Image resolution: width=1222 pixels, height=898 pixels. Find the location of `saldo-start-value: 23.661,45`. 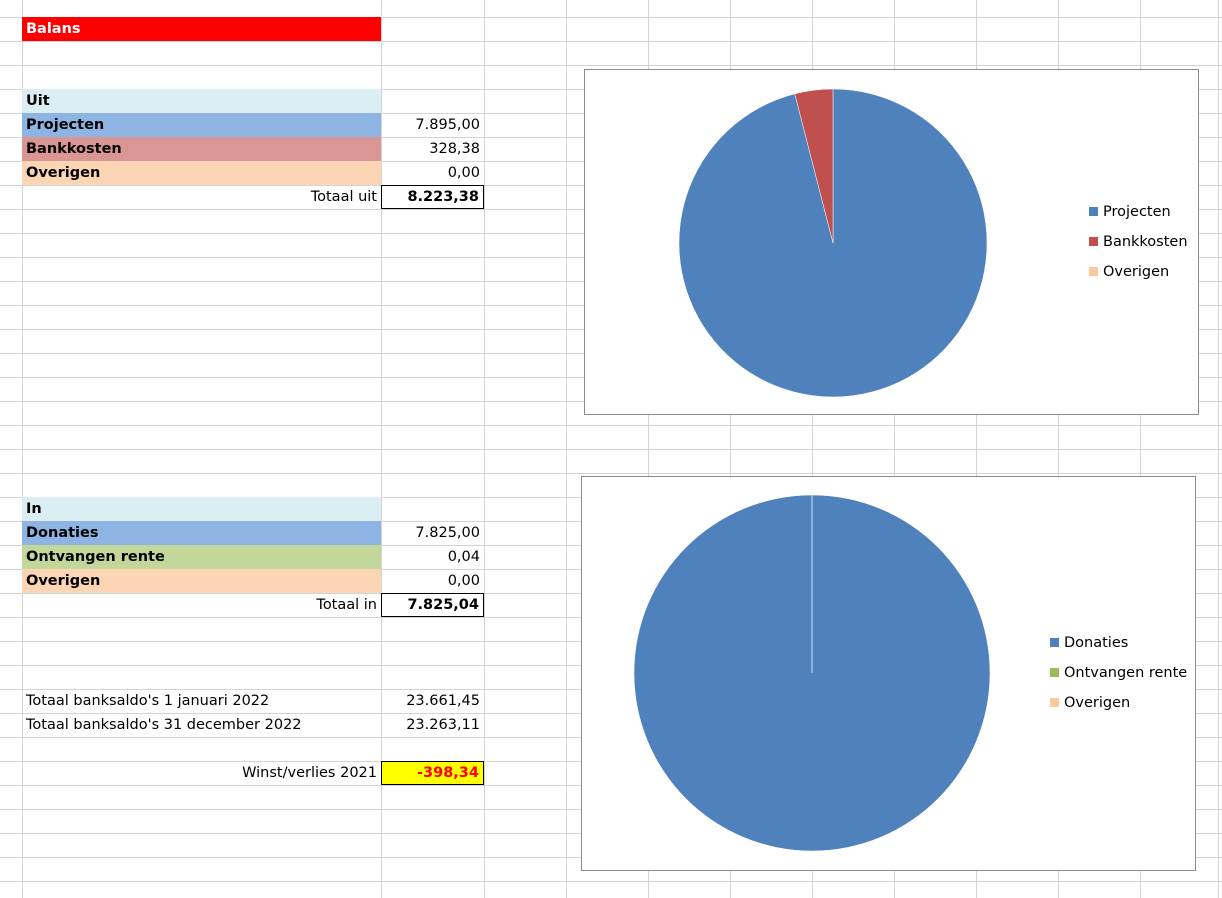

saldo-start-value: 23.661,45 is located at coordinates (443, 701).